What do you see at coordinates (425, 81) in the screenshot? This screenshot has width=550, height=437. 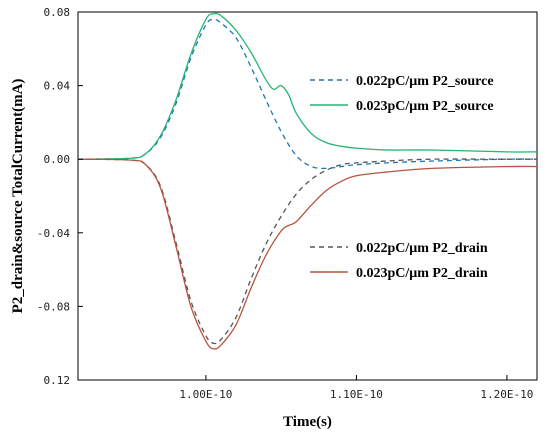 I see `legend-label: 0.022pC/μm P2_source` at bounding box center [425, 81].